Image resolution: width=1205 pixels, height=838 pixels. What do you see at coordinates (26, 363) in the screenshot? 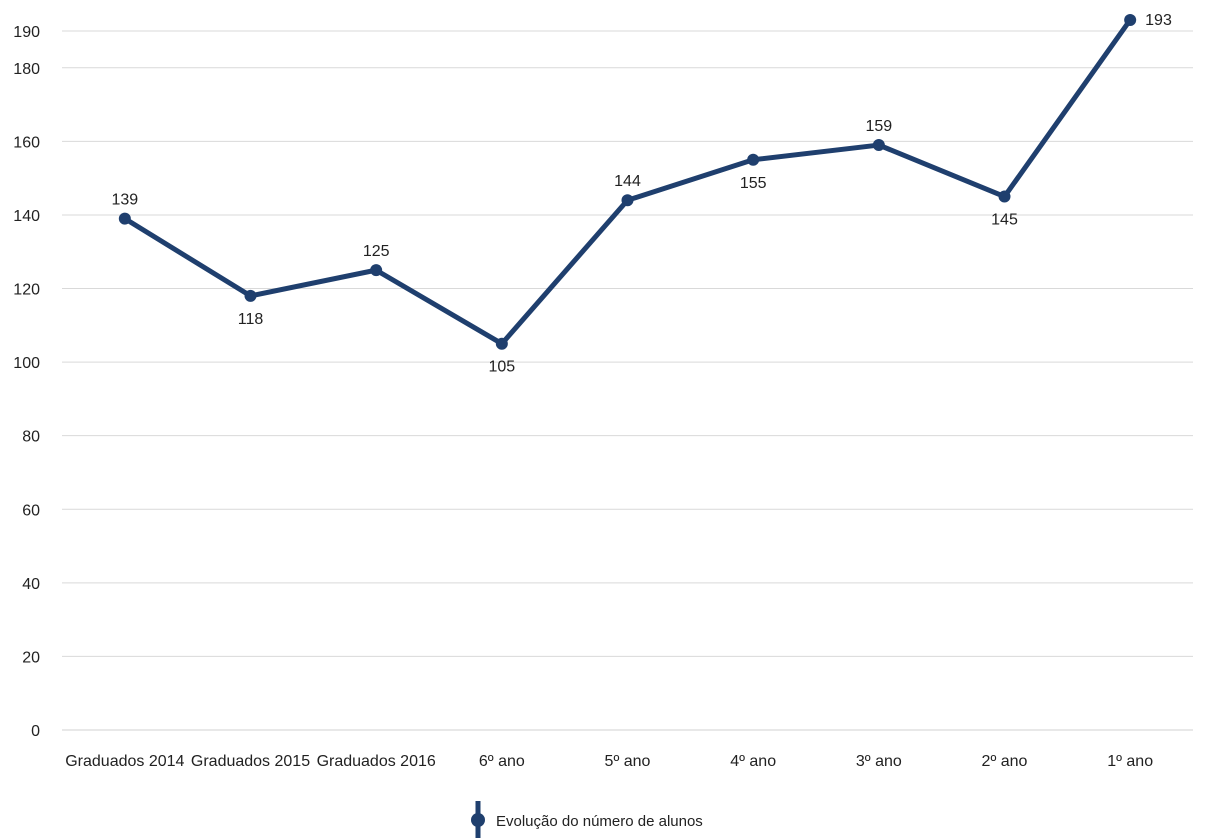
I see `y-tick-label: 100` at bounding box center [26, 363].